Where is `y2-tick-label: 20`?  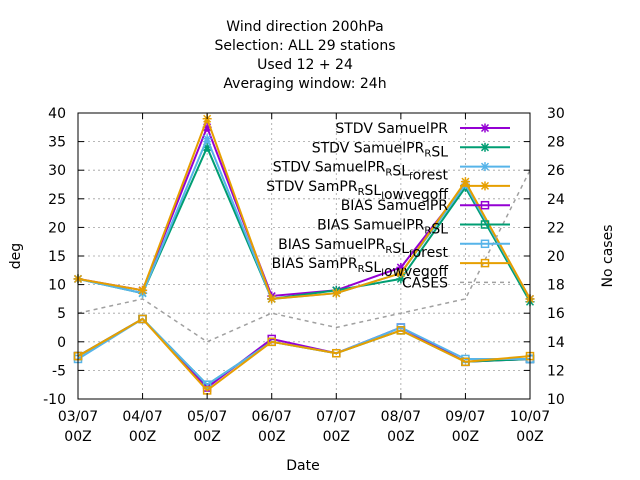 y2-tick-label: 20 is located at coordinates (556, 257).